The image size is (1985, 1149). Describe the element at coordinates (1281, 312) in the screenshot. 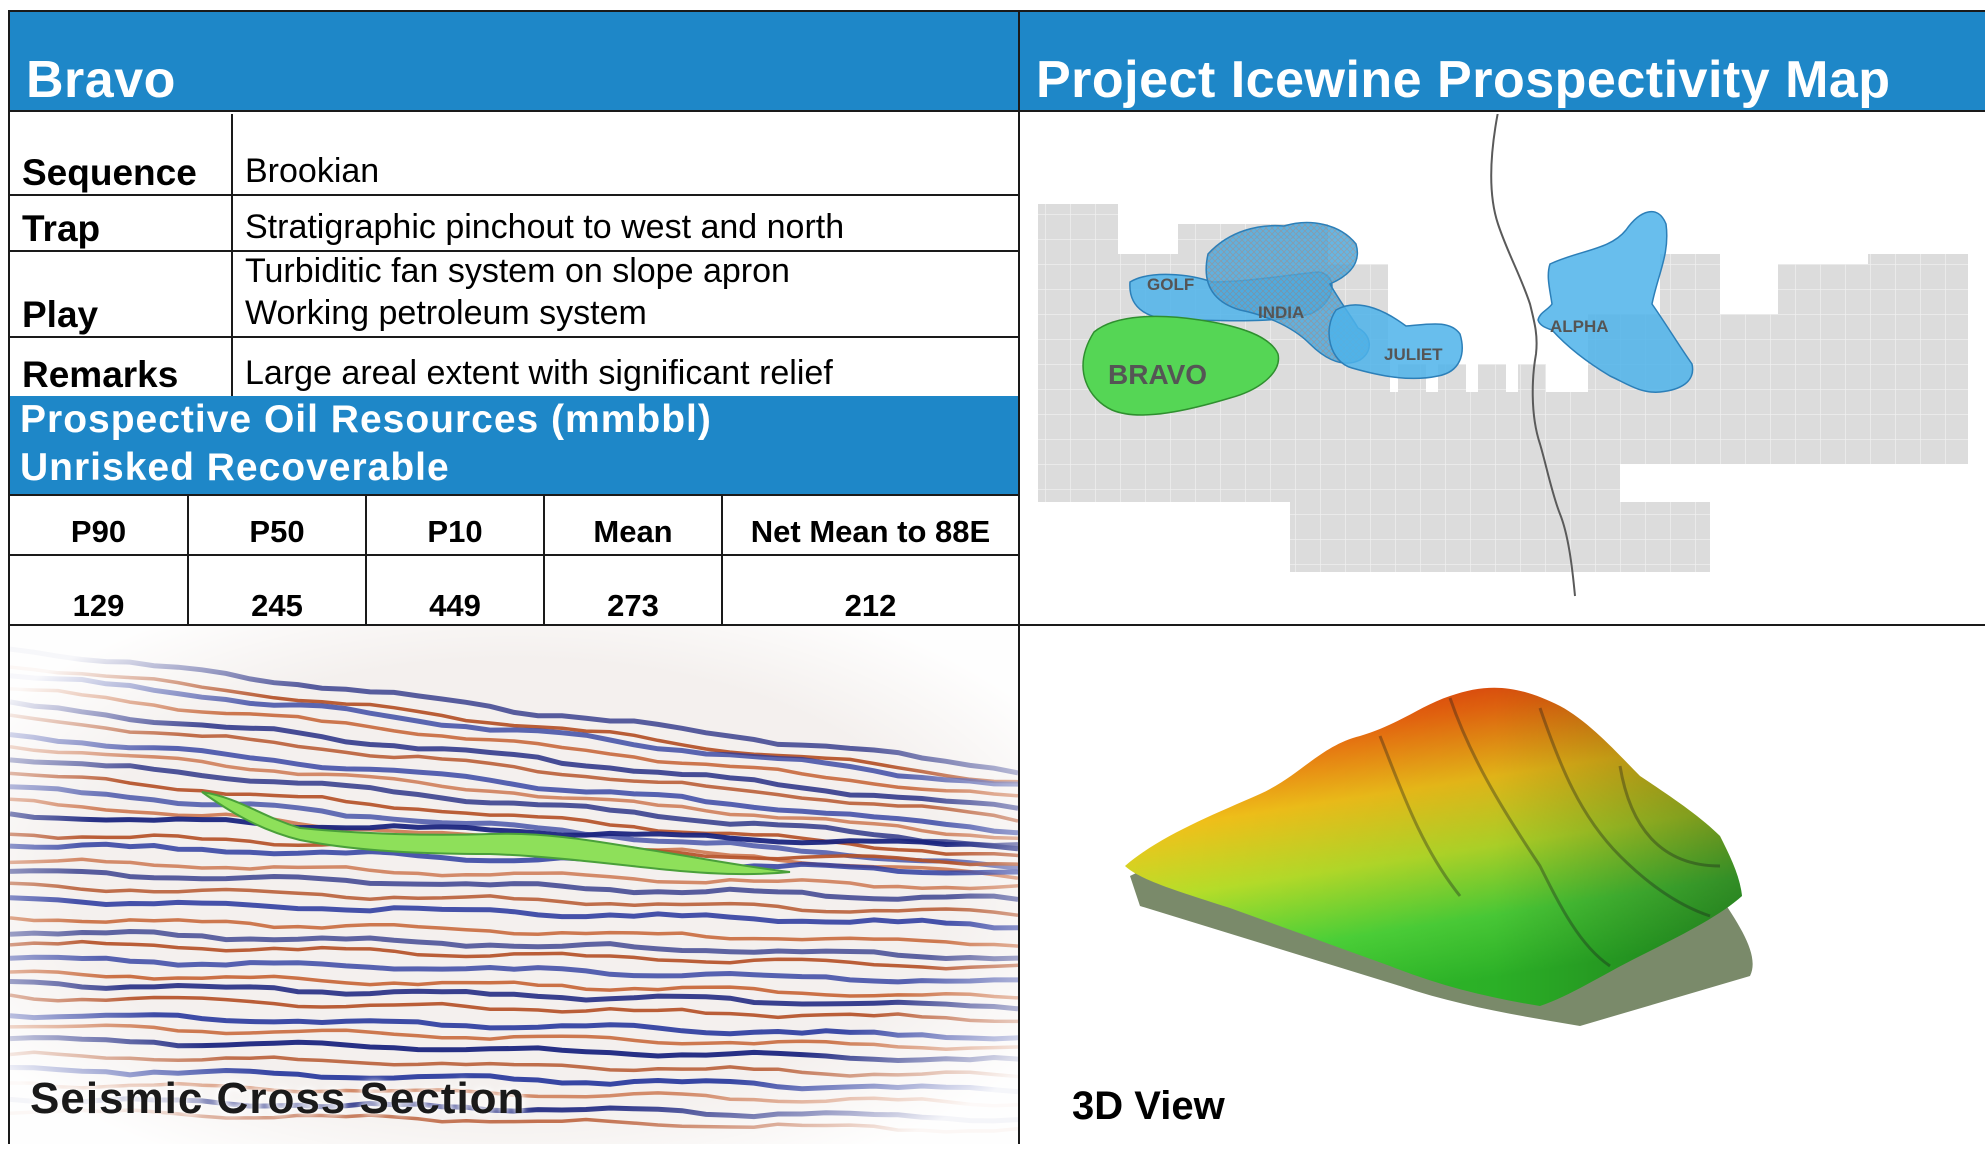

I see `india-label: INDIA` at that location.